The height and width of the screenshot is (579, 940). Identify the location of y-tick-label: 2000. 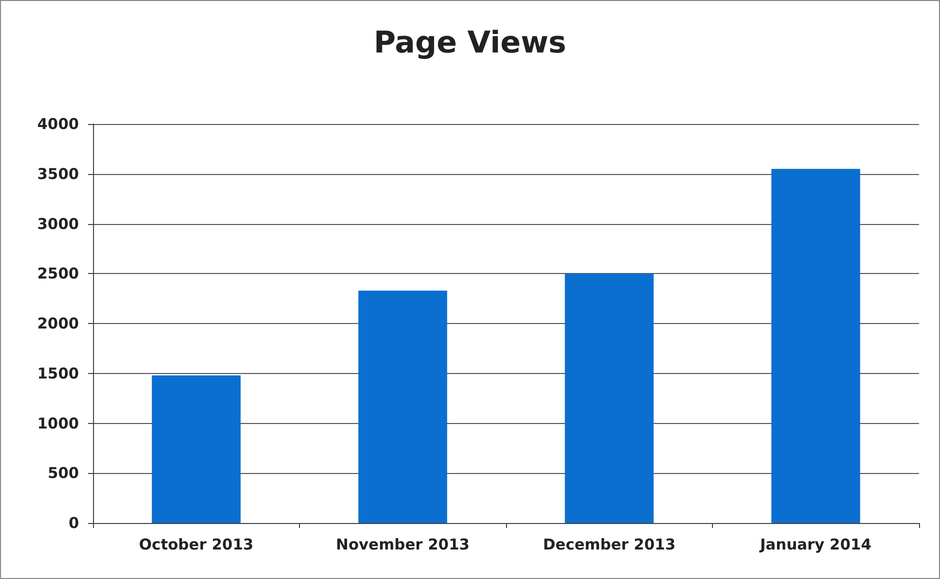
(58, 323).